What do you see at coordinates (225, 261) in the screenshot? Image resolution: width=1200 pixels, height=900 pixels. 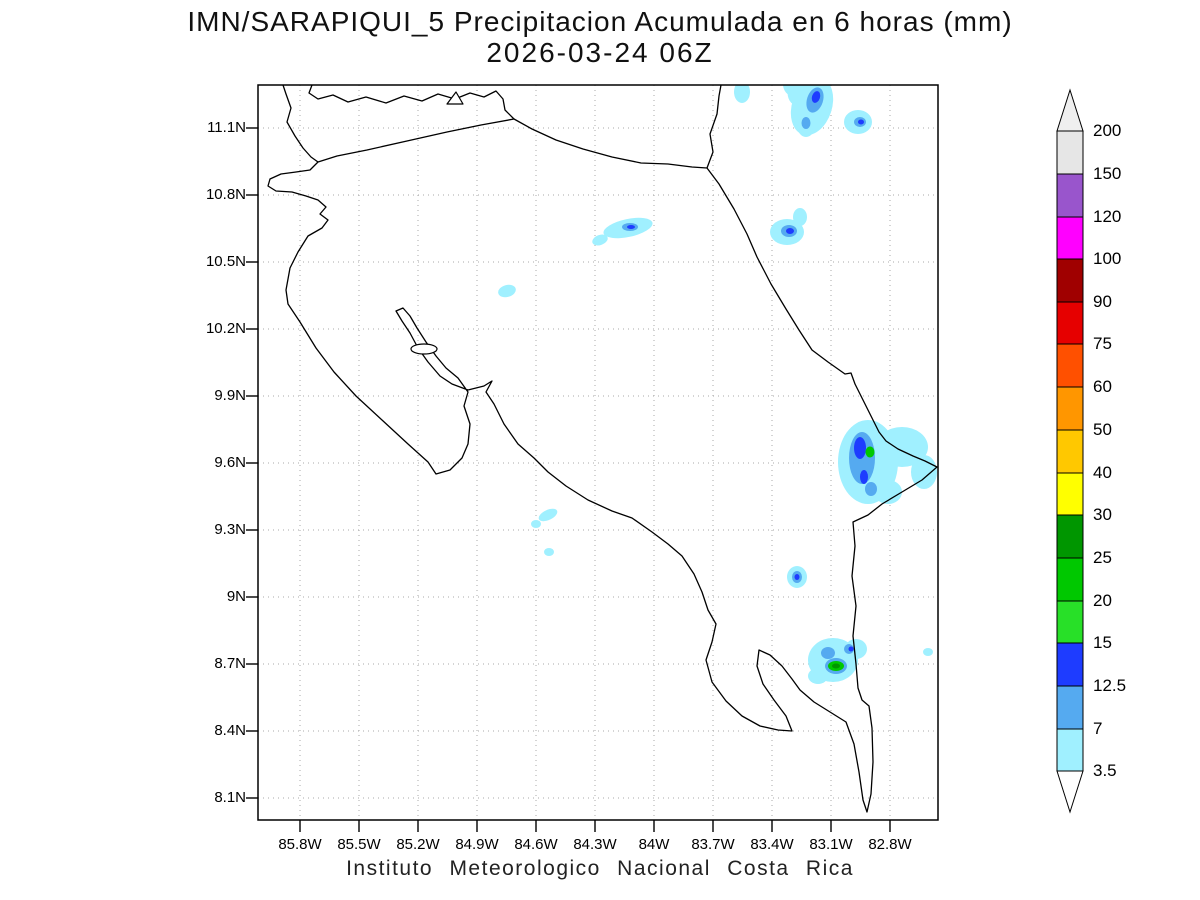 I see `lat-axis-label: 10.5N` at bounding box center [225, 261].